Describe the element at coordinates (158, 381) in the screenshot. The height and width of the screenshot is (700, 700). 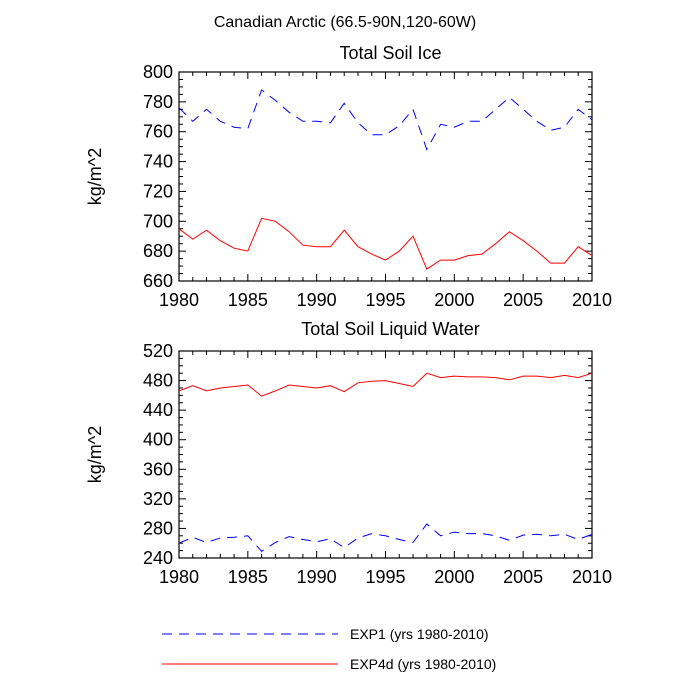
I see `y-tick-label: 480` at that location.